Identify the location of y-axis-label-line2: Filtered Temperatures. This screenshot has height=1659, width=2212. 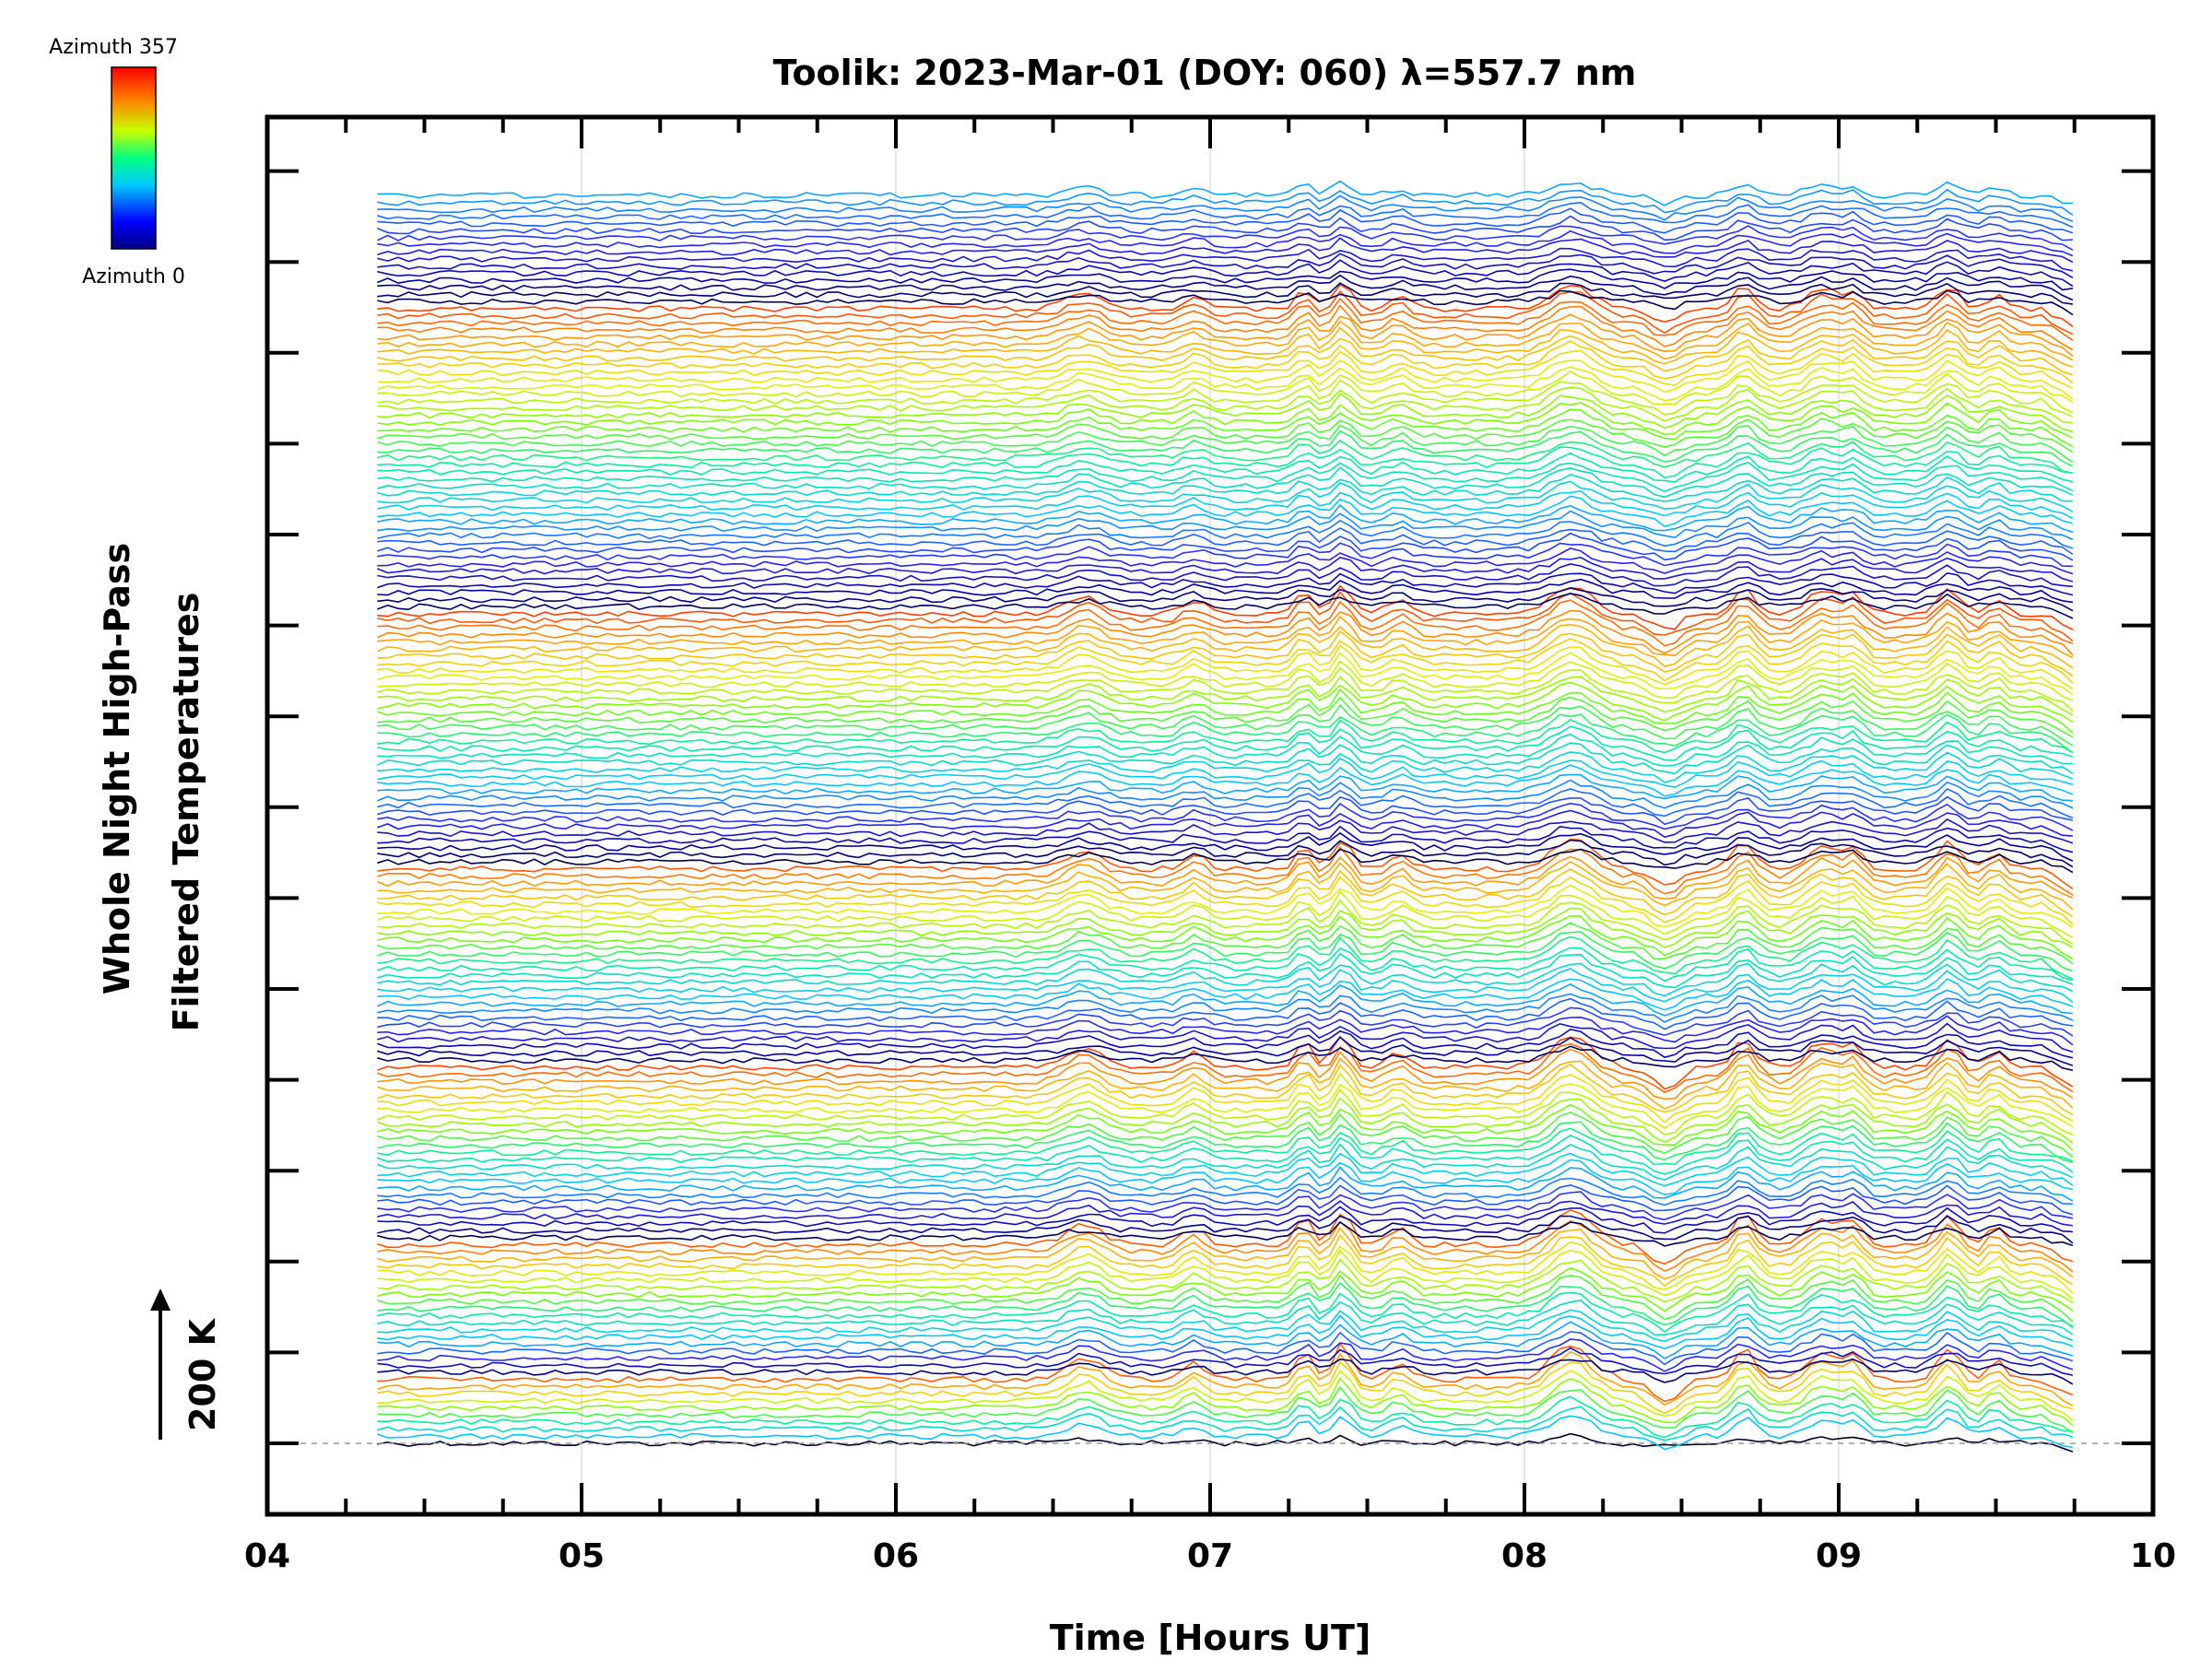
(186, 812).